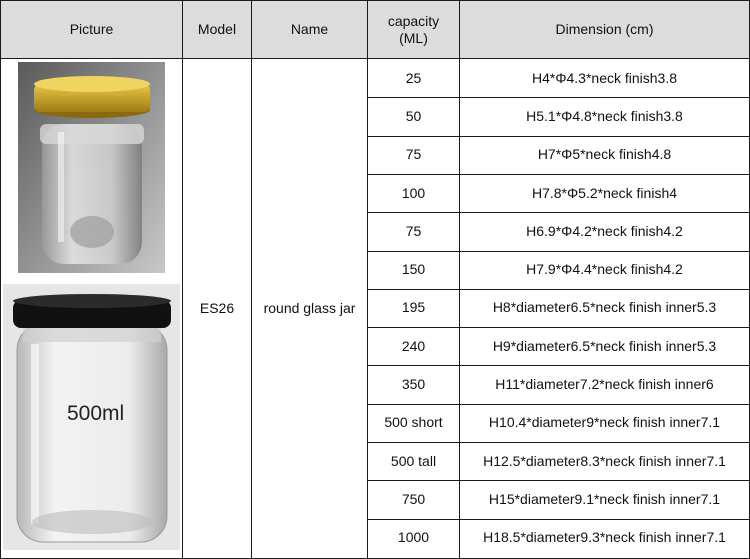 This screenshot has width=750, height=559. Describe the element at coordinates (604, 29) in the screenshot. I see `header-dimension: Dimension (cm)` at that location.